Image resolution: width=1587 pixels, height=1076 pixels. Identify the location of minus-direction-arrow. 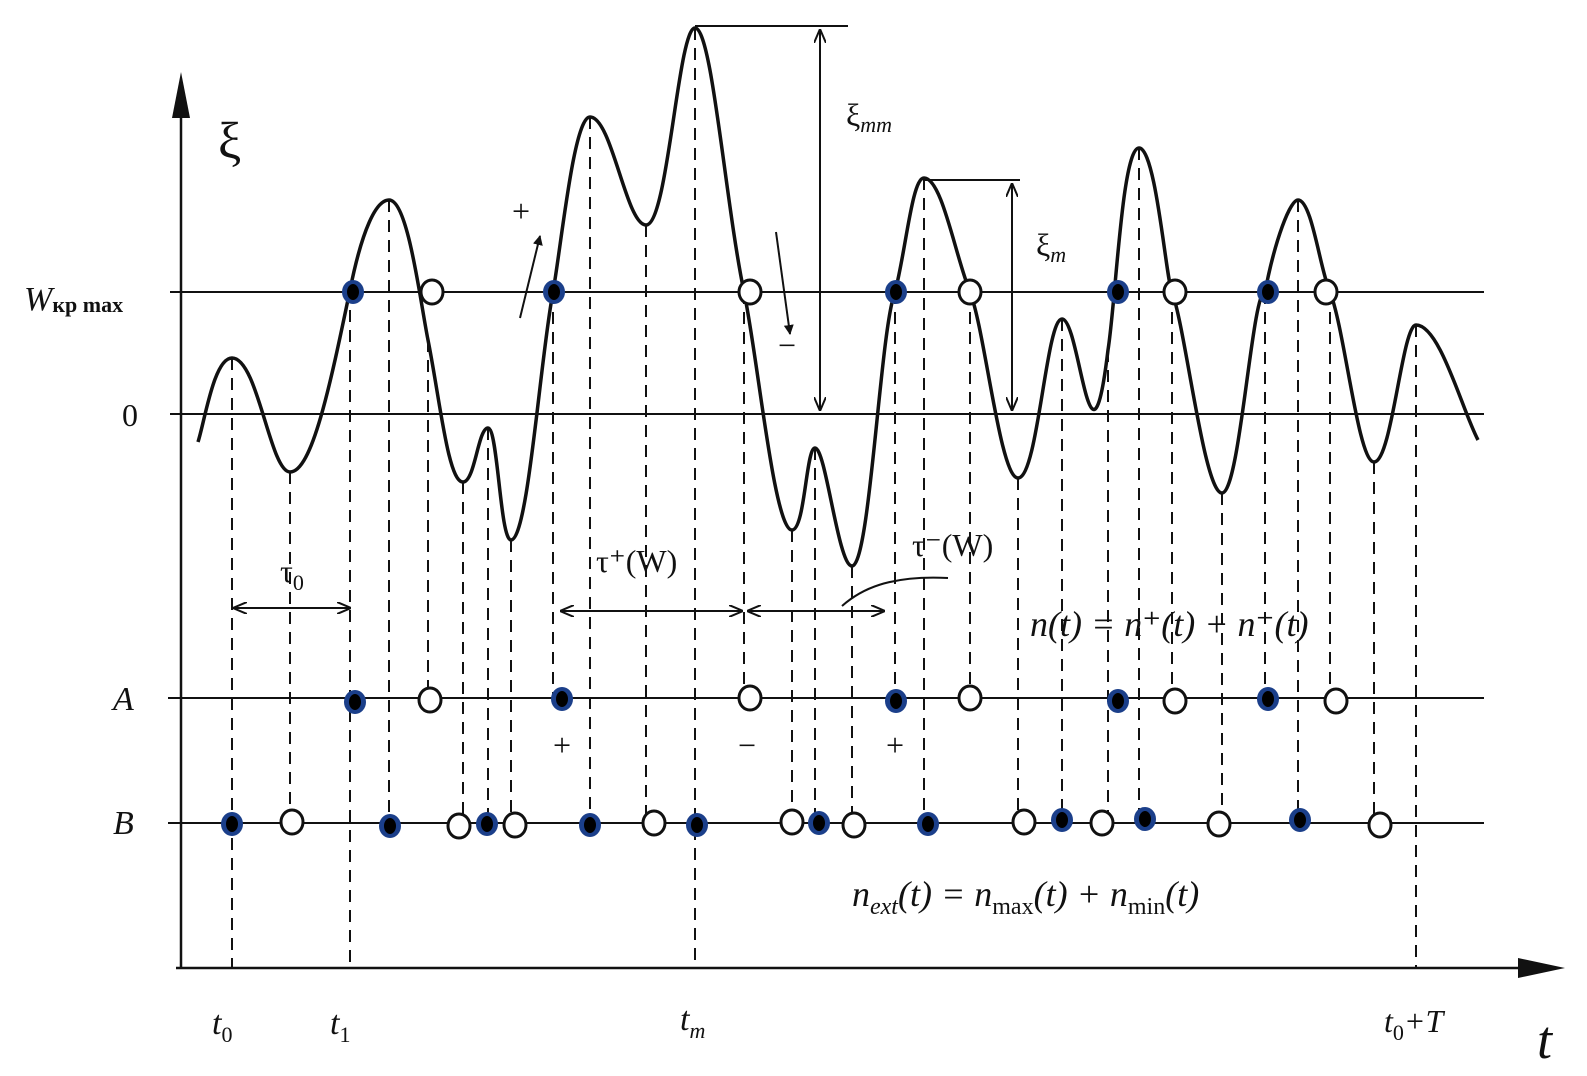
(784, 283).